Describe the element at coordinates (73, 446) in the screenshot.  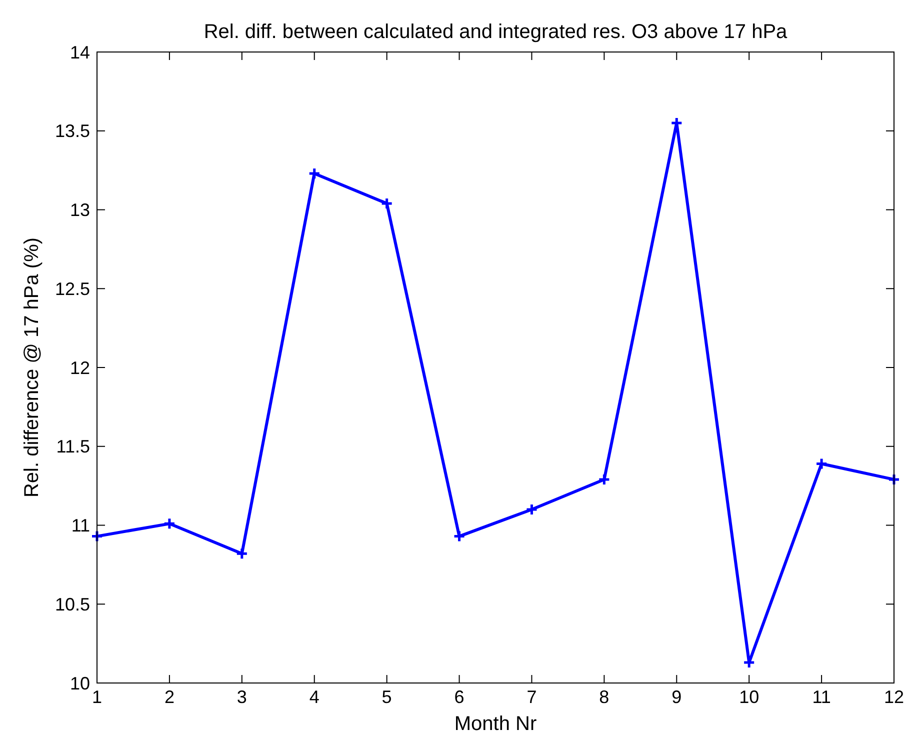
I see `y-tick-label: 11.5` at that location.